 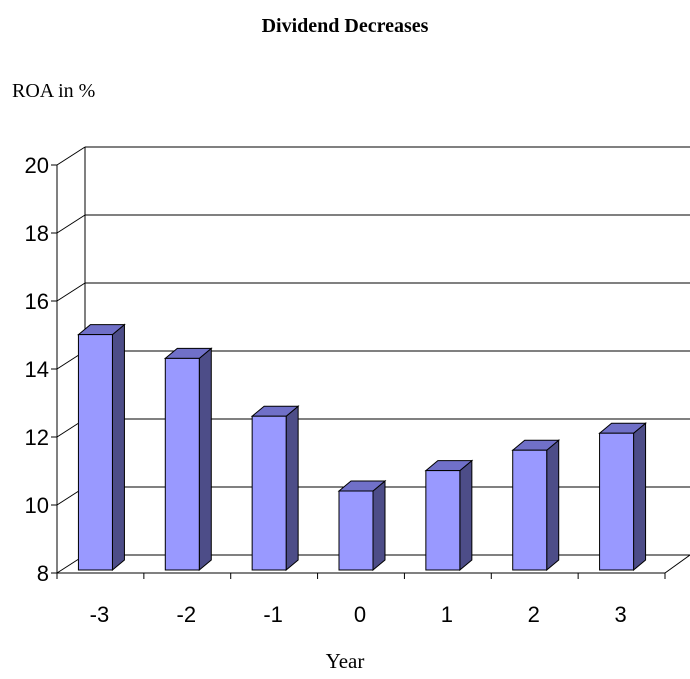 I want to click on y-tick-labels: 8 10 12 14 16 18 20, so click(x=37, y=369).